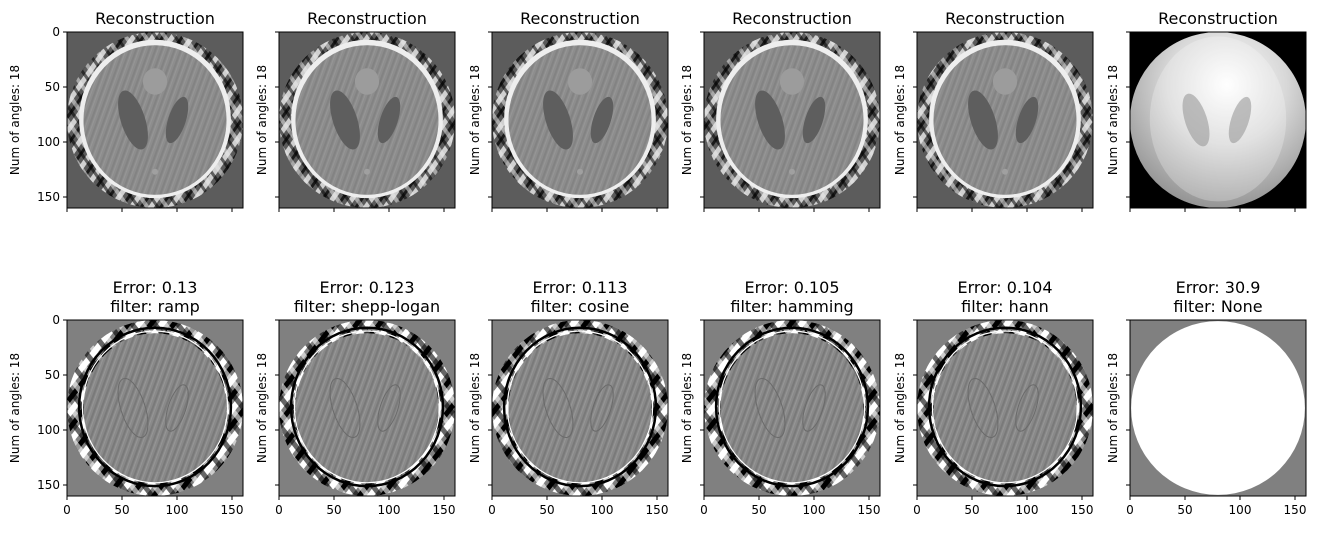 The height and width of the screenshot is (535, 1318). What do you see at coordinates (791, 306) in the screenshot?
I see `panel-title-filter: filter: hamming` at bounding box center [791, 306].